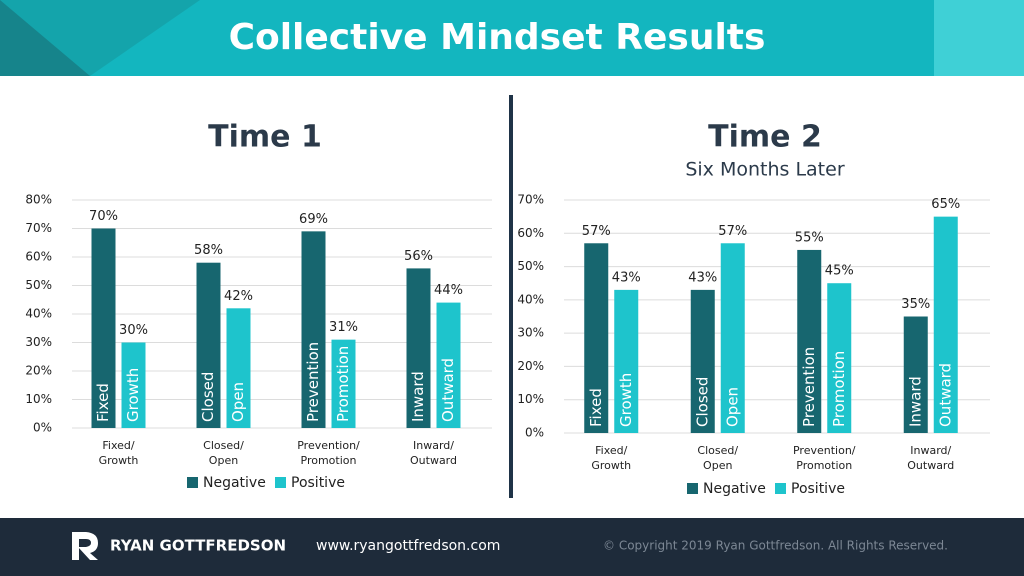 The height and width of the screenshot is (576, 1024). What do you see at coordinates (764, 170) in the screenshot?
I see `chart-subtitle: Six Months Later` at bounding box center [764, 170].